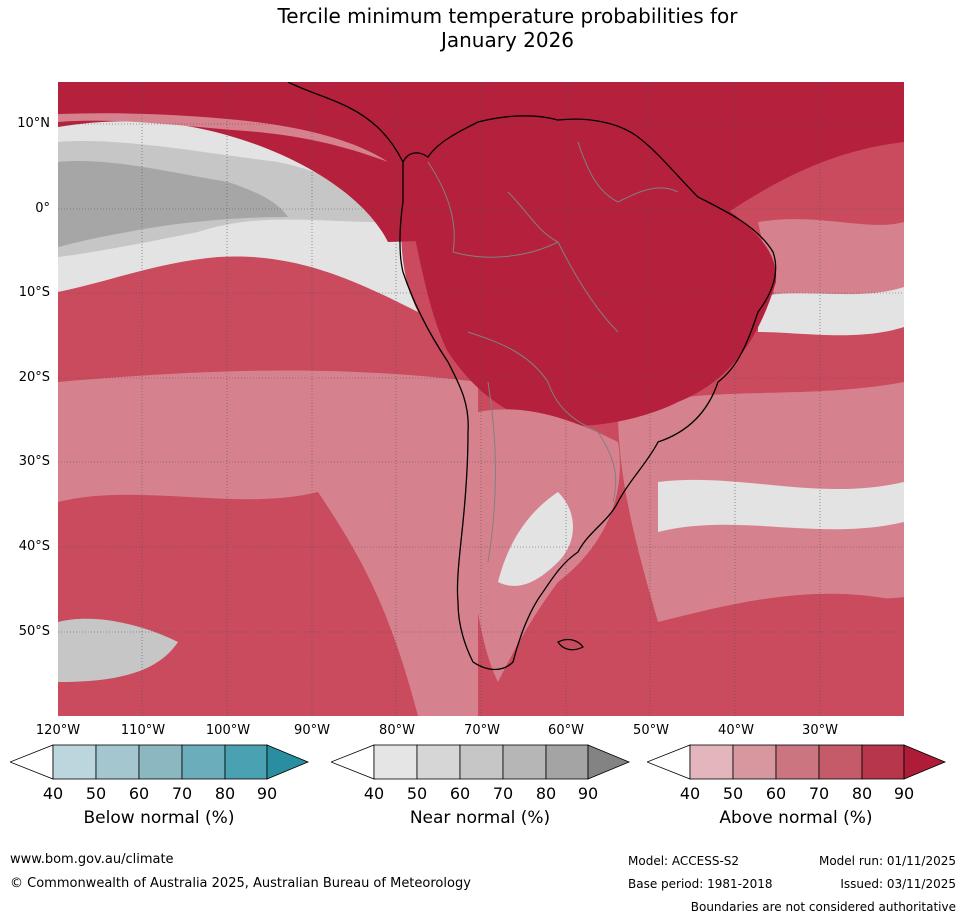 This screenshot has width=965, height=919. Describe the element at coordinates (566, 730) in the screenshot. I see `lon-label-60w: 60°W` at that location.